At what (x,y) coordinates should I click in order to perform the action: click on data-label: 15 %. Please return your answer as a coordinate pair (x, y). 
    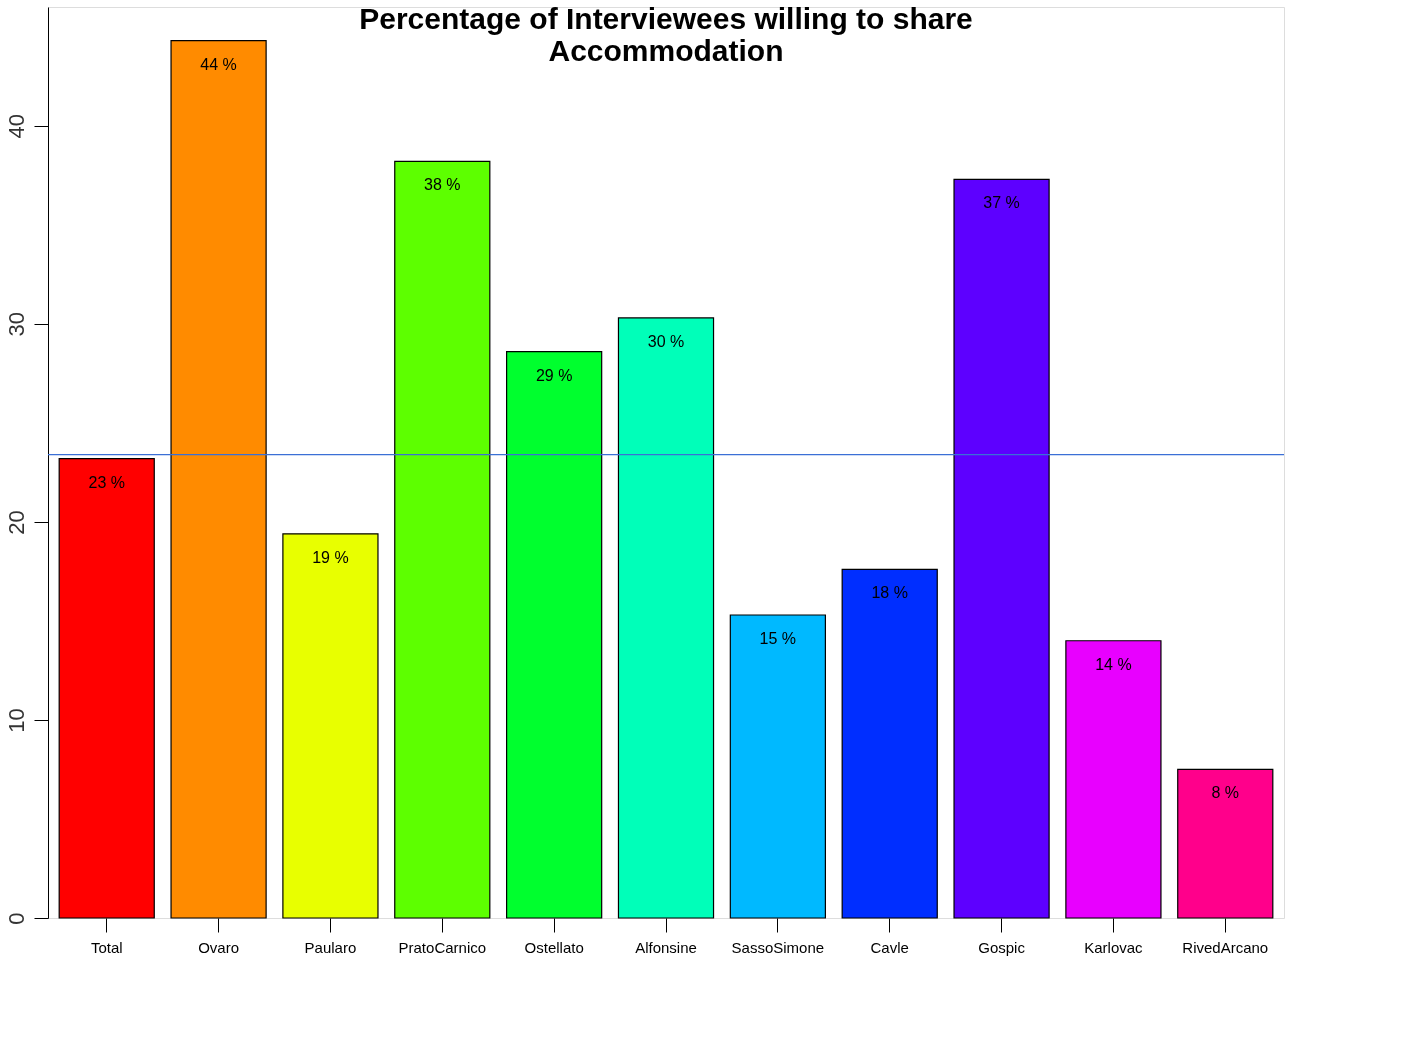
    Looking at the image, I should click on (778, 638).